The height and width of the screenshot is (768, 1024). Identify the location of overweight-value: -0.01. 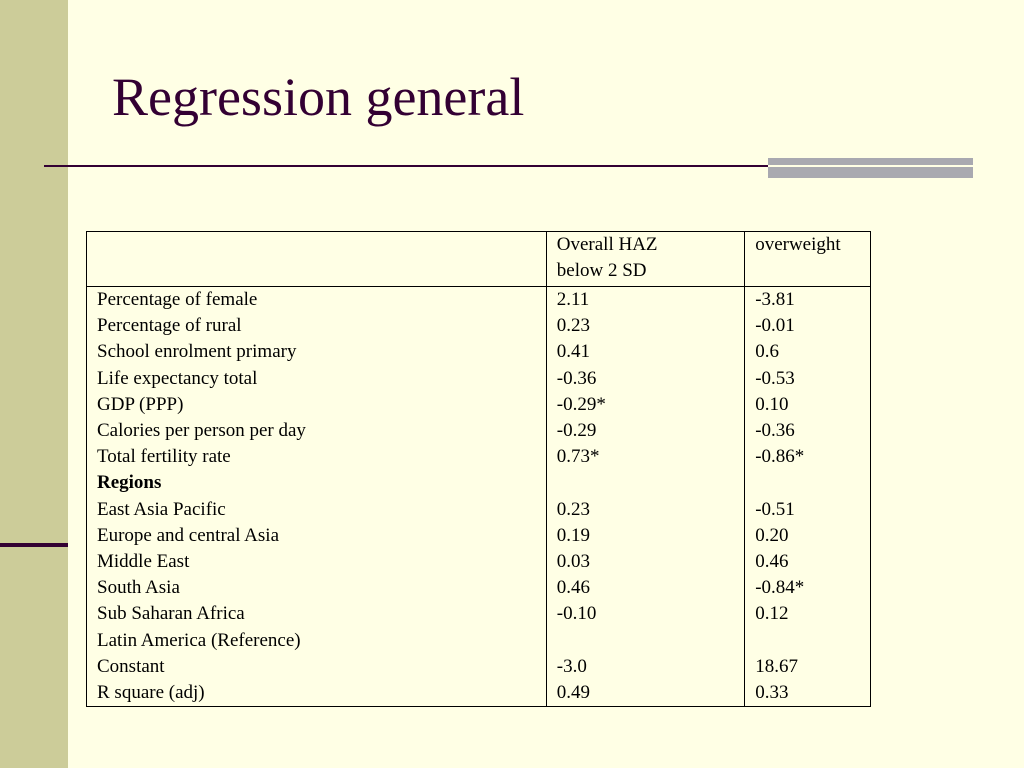
(775, 326).